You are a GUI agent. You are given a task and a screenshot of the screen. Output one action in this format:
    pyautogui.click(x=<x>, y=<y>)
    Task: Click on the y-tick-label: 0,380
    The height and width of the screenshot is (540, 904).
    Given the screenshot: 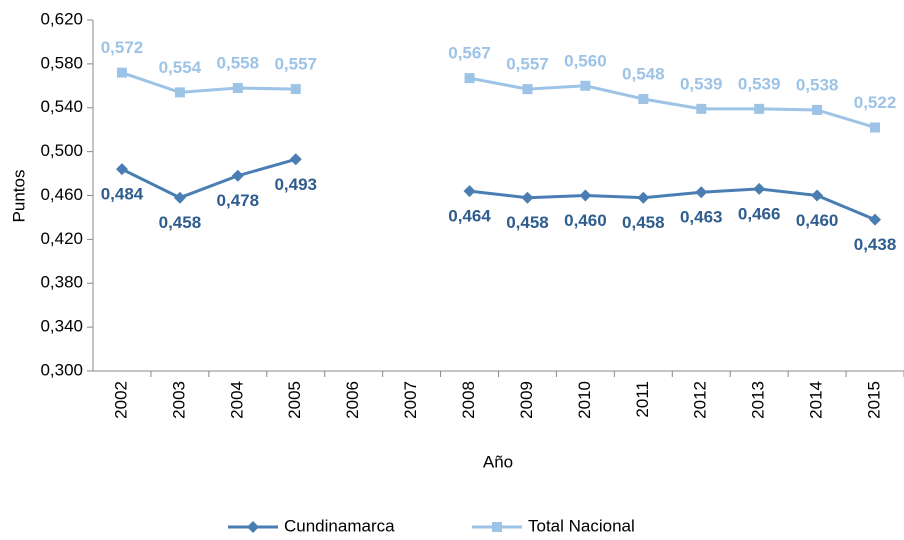 What is the action you would take?
    pyautogui.click(x=61, y=282)
    